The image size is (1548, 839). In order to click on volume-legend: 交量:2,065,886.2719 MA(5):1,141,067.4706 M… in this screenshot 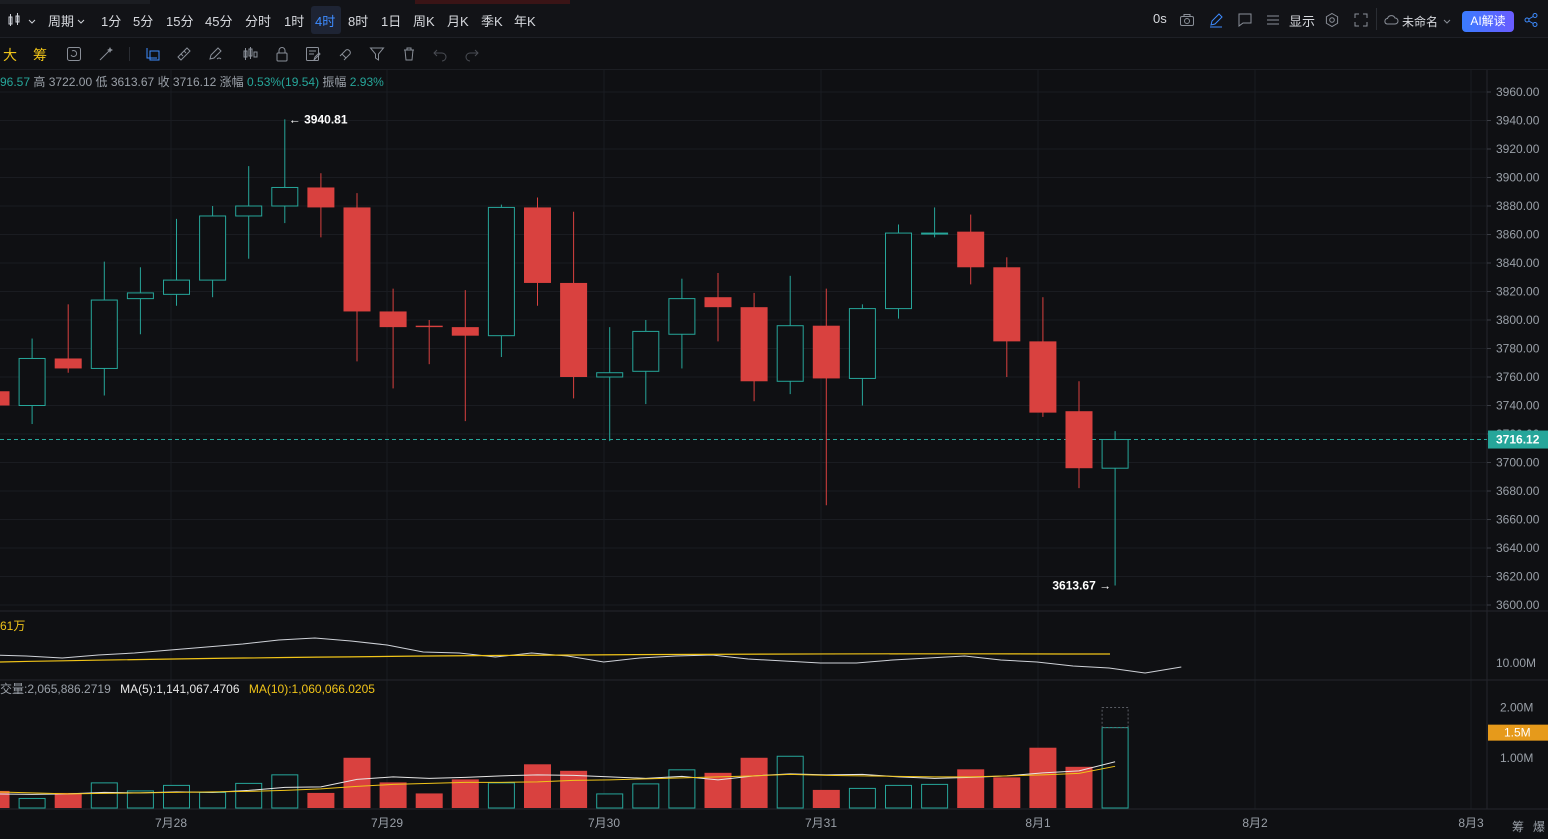, I will do `click(187, 688)`.